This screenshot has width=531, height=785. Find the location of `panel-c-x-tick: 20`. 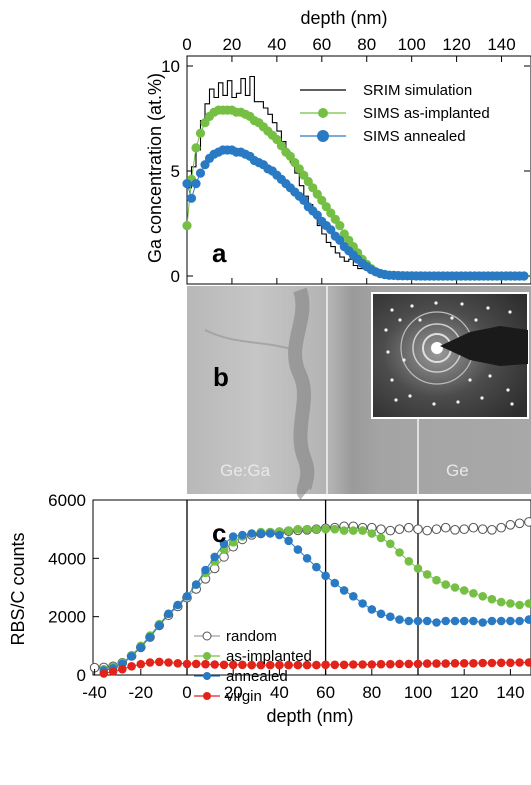

panel-c-x-tick: 20 is located at coordinates (233, 692).